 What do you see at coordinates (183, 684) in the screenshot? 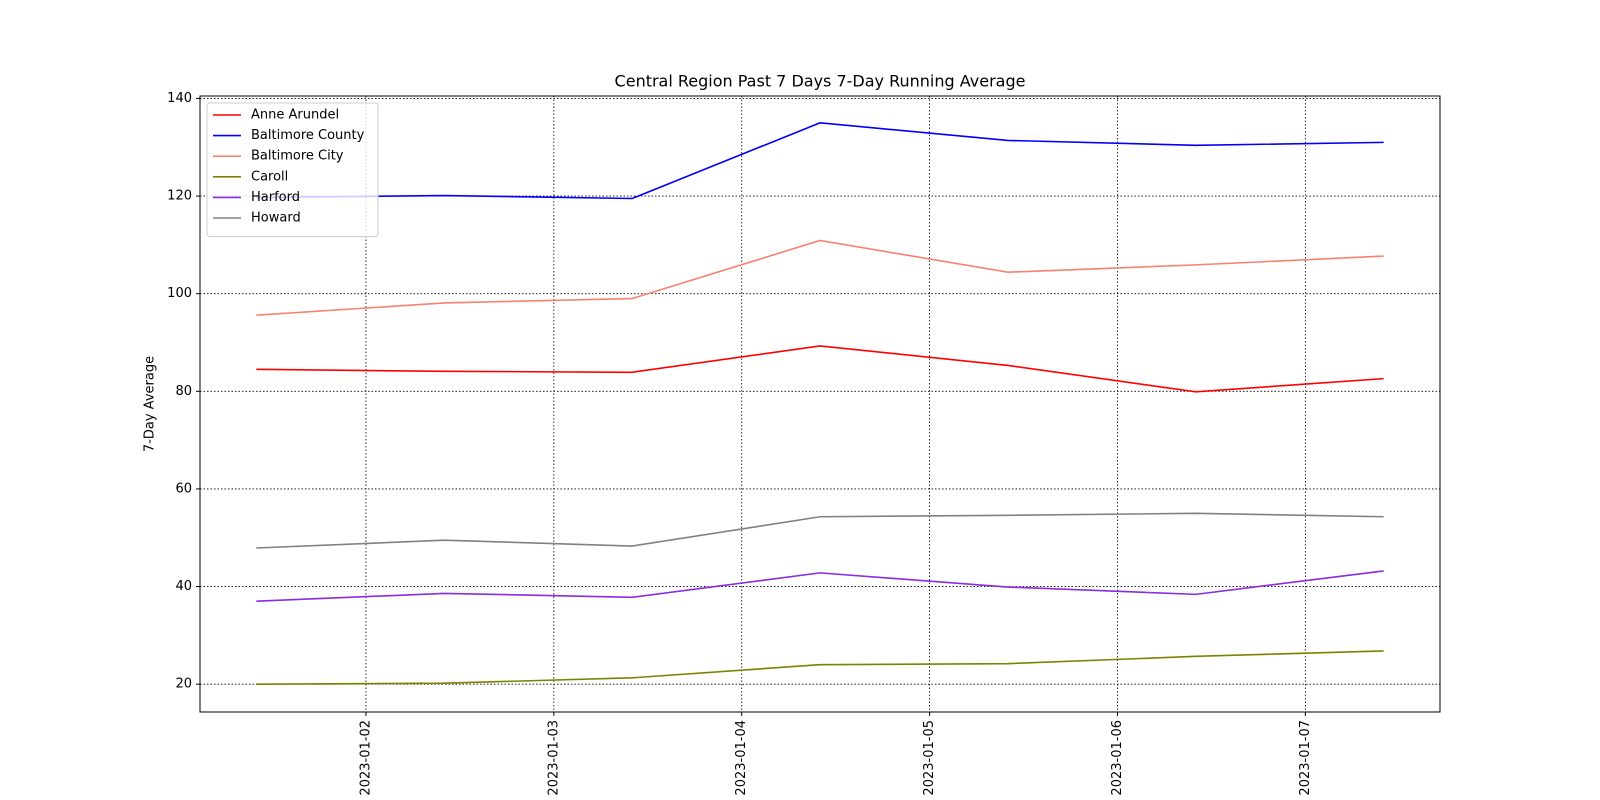
I see `y-tick-label: 20` at bounding box center [183, 684].